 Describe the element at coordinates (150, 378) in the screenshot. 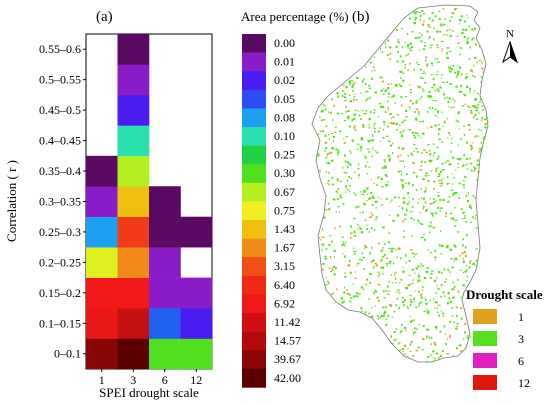

I see `x-tick-labels: 1 3 6 12` at that location.